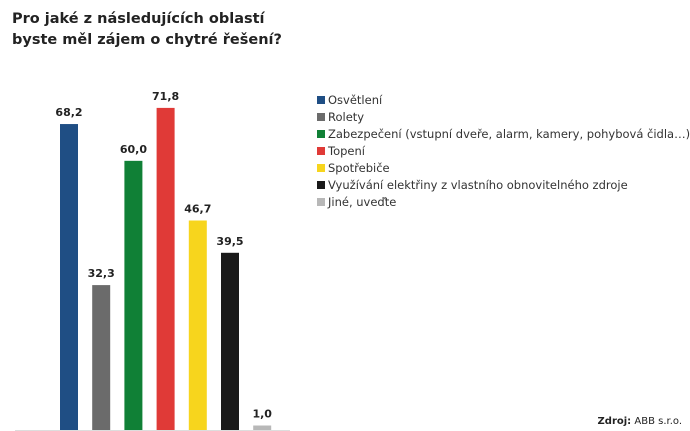 The height and width of the screenshot is (431, 690). I want to click on data-label: 60,0, so click(133, 149).